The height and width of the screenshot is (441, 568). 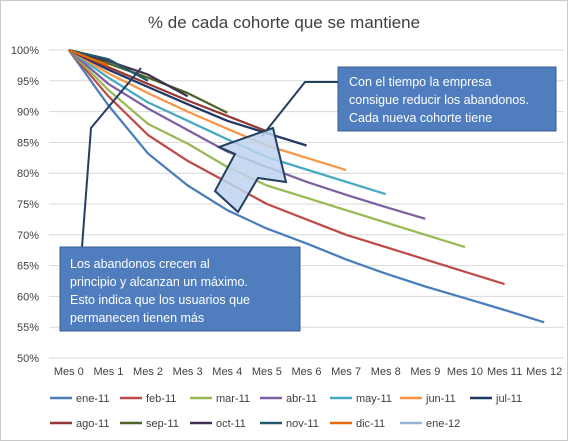 I want to click on x-tick-label: Mes 6, so click(x=307, y=372).